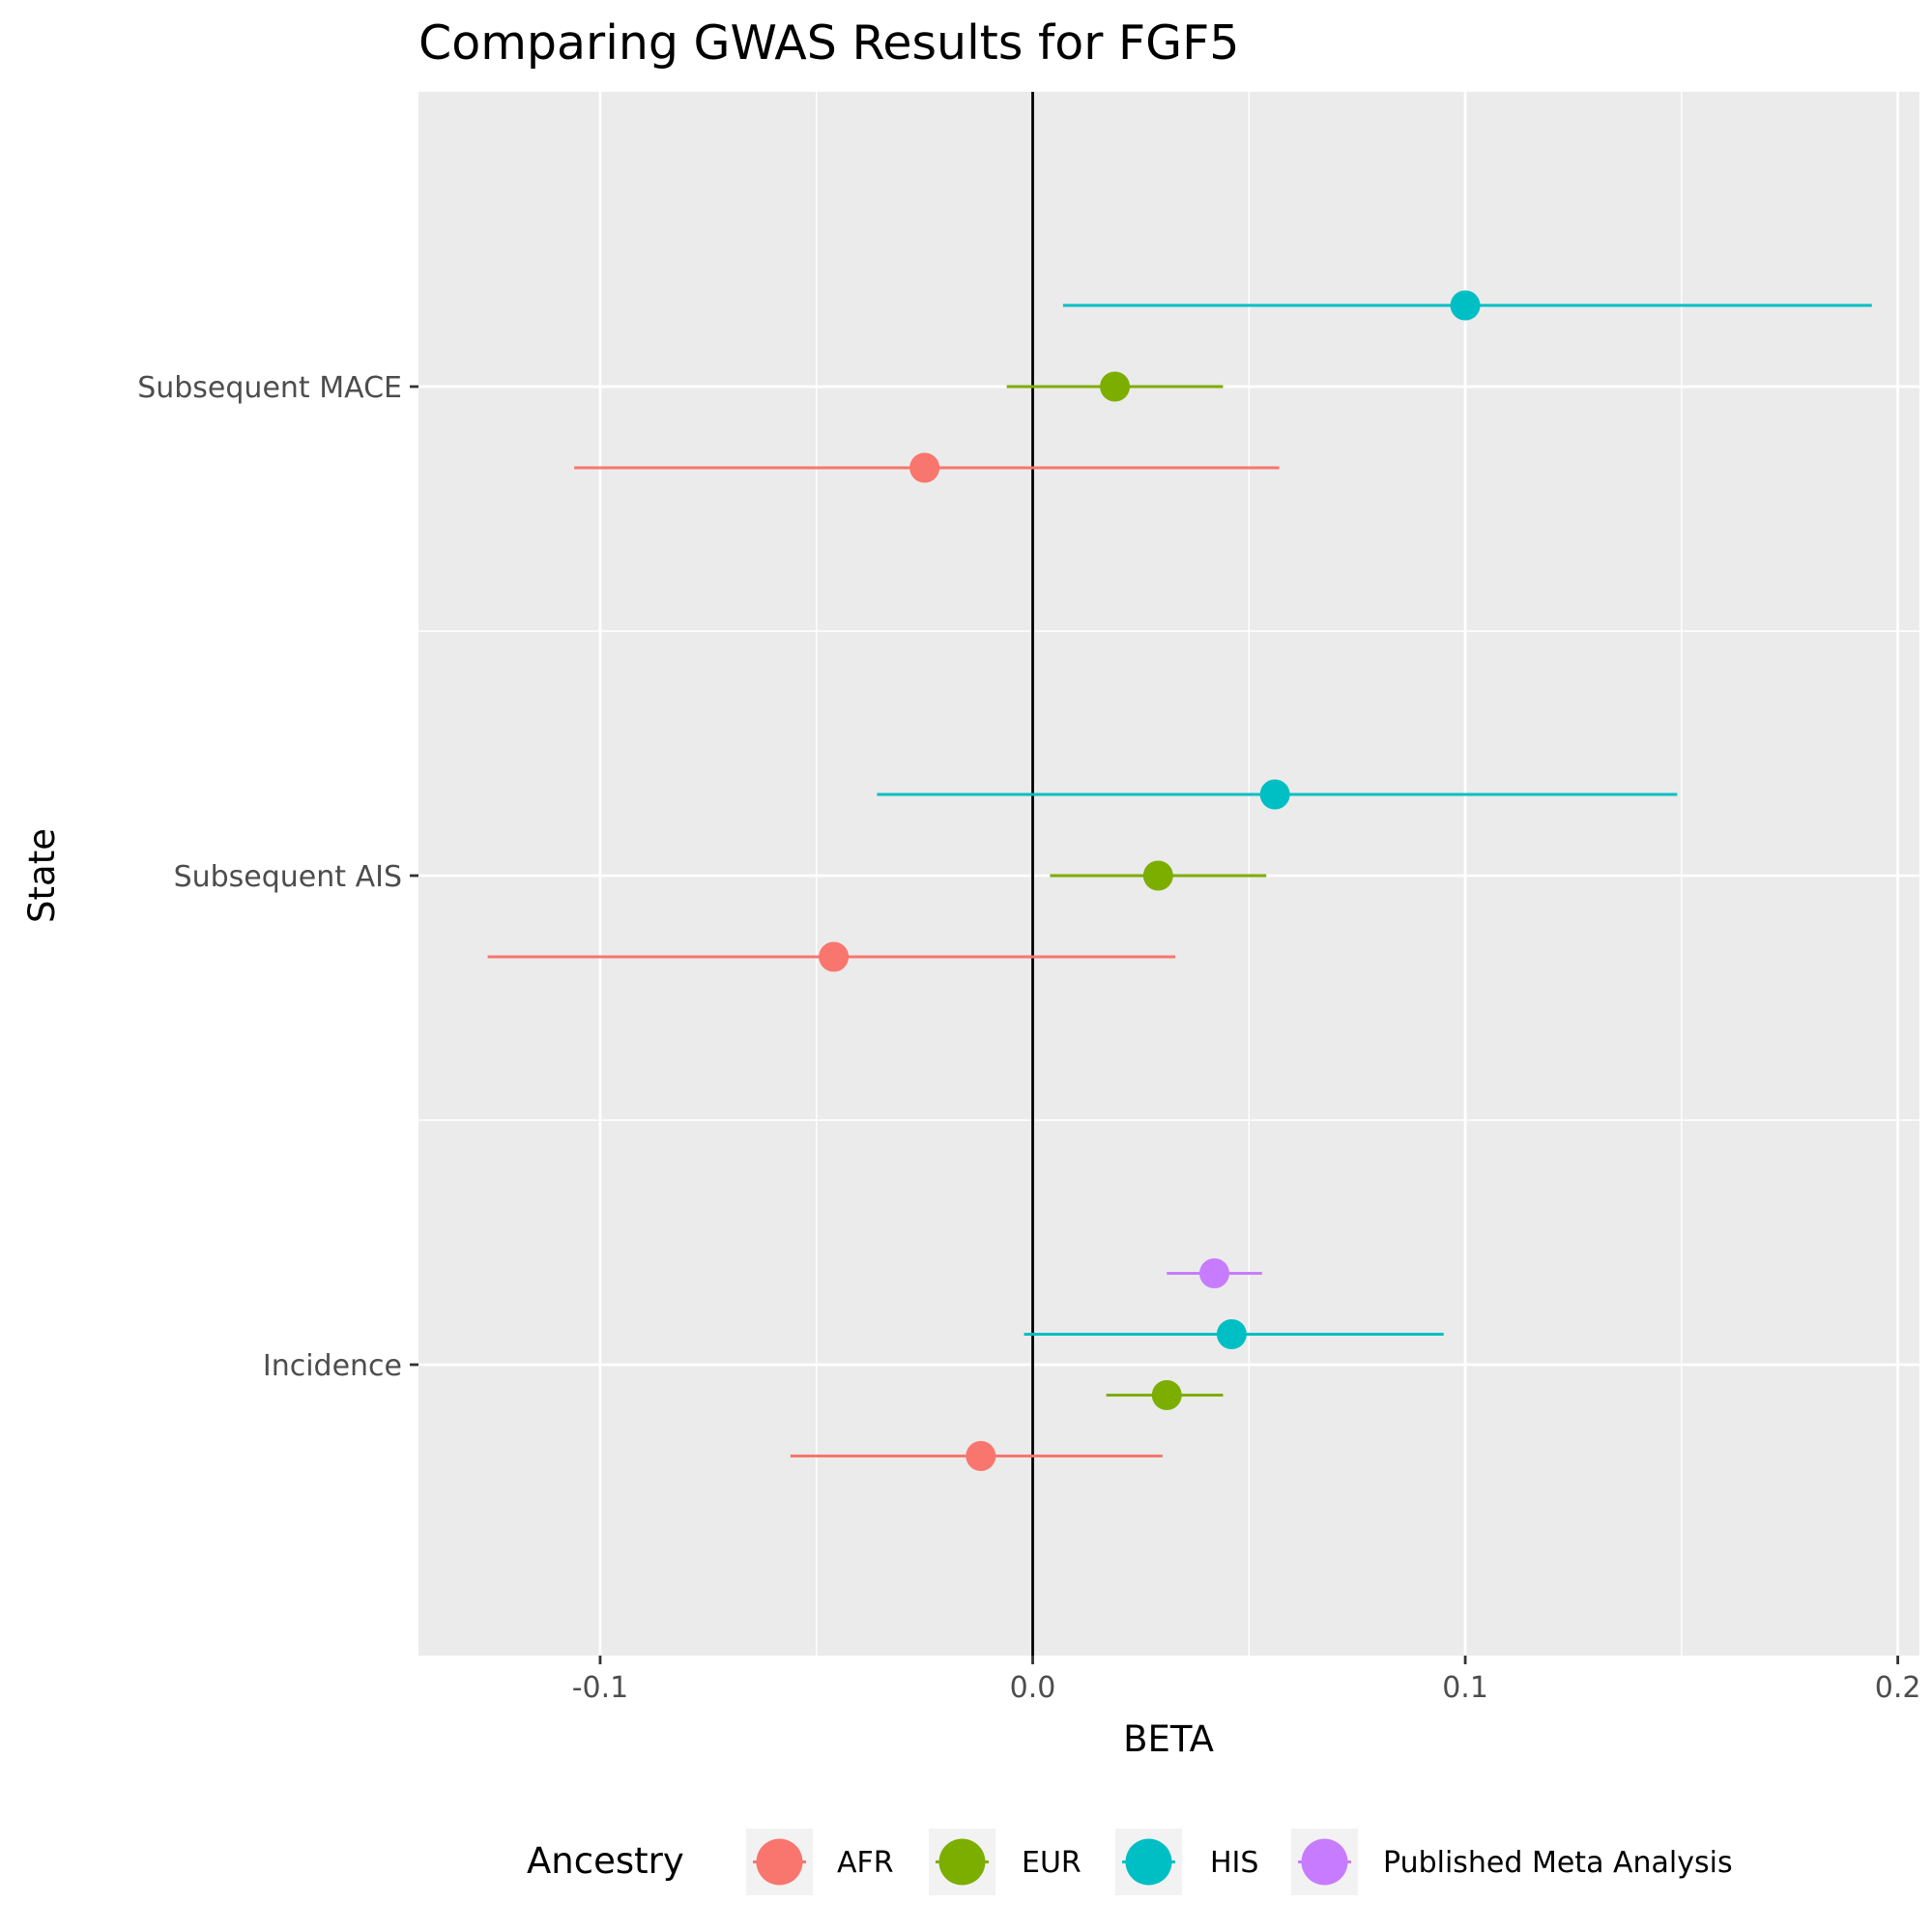  What do you see at coordinates (605, 1861) in the screenshot?
I see `legend-title: Ancestry` at bounding box center [605, 1861].